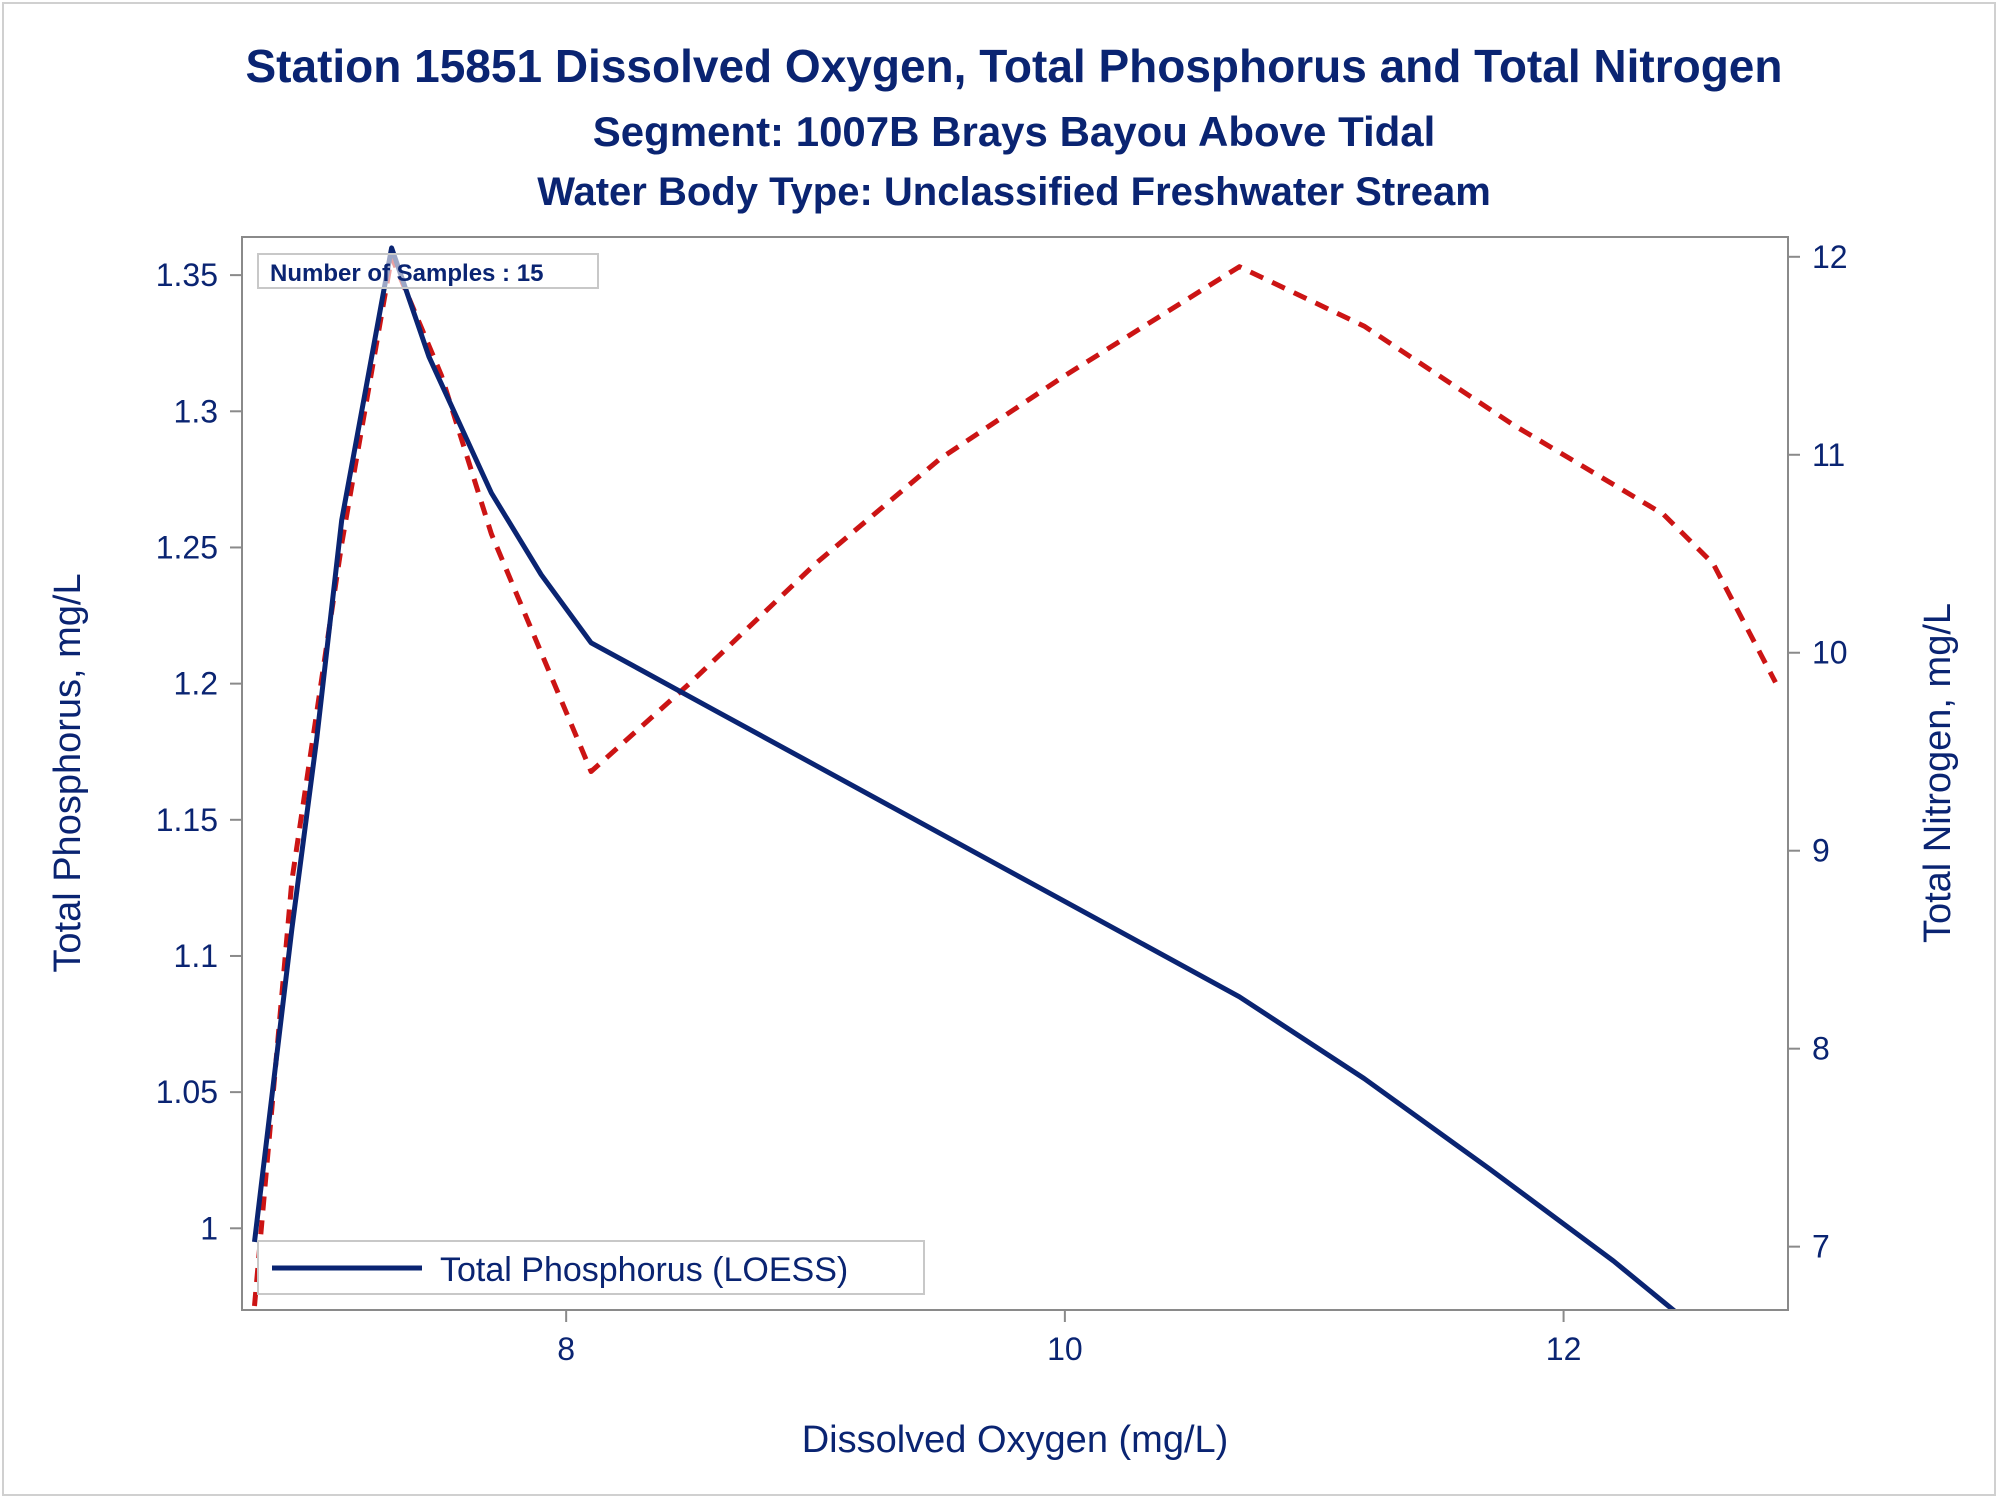  What do you see at coordinates (644, 1270) in the screenshot?
I see `legend-entry-phosphorus: Total Phosphorus (LOESS)` at bounding box center [644, 1270].